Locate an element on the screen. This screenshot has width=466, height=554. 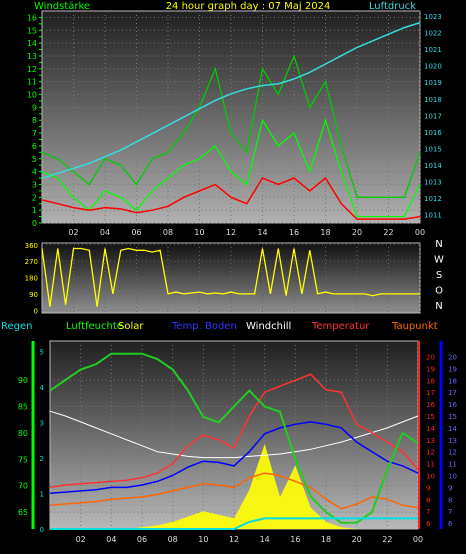
legend-rain: Regen is located at coordinates (17, 326).